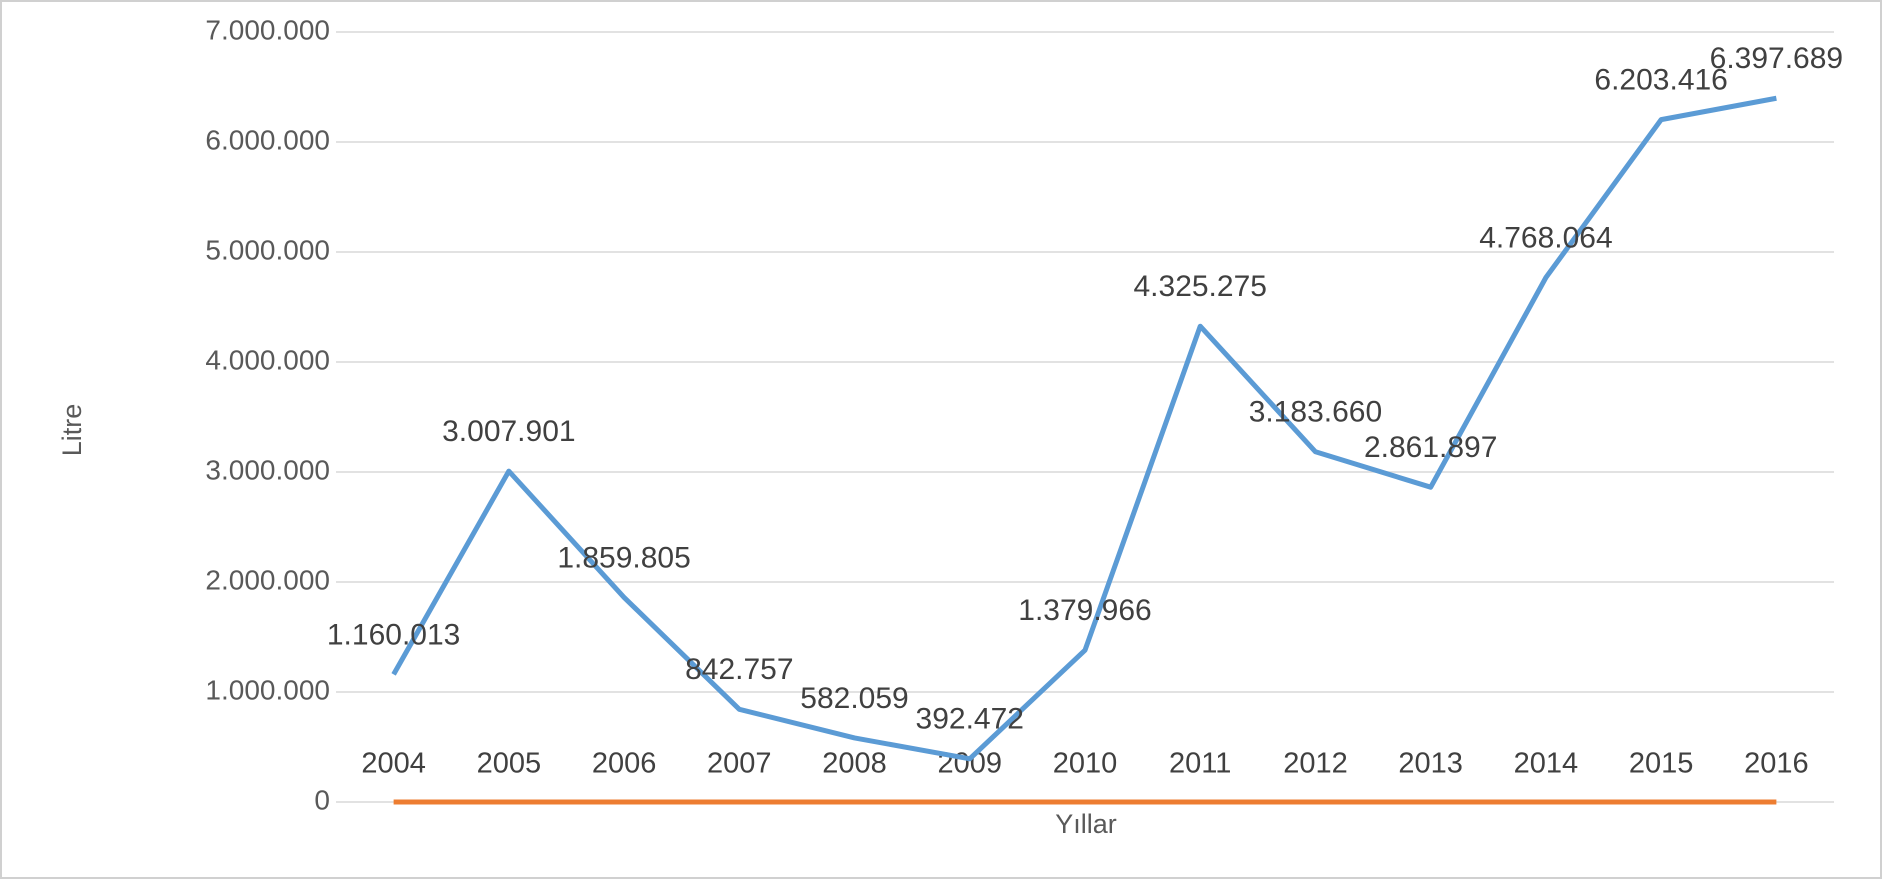 This screenshot has width=1882, height=879. What do you see at coordinates (854, 764) in the screenshot?
I see `x-tick-label: 2008` at bounding box center [854, 764].